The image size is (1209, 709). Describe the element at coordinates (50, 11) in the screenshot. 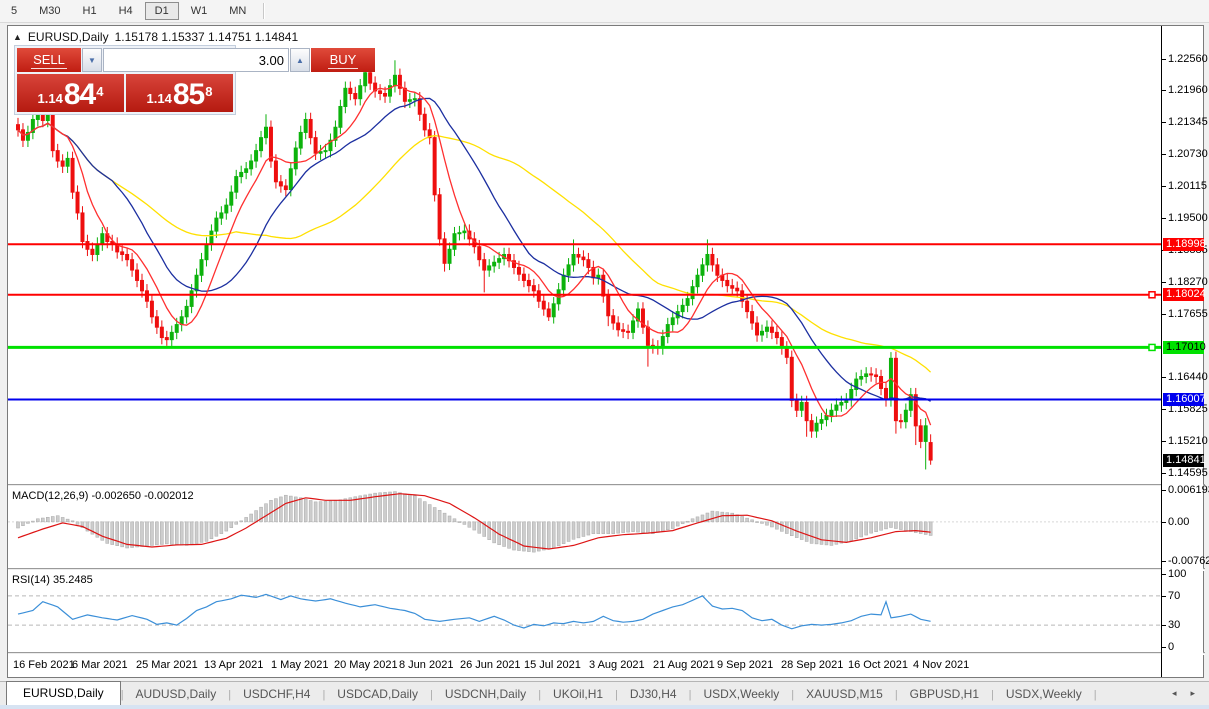

I see `timeframe-button-m30: M30` at that location.